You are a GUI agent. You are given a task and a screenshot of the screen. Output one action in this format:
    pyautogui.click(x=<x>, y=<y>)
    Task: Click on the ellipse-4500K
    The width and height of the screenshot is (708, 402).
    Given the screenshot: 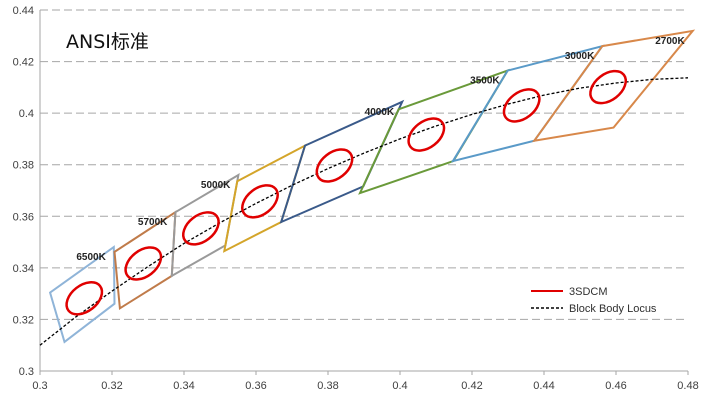 What is the action you would take?
    pyautogui.click(x=260, y=201)
    